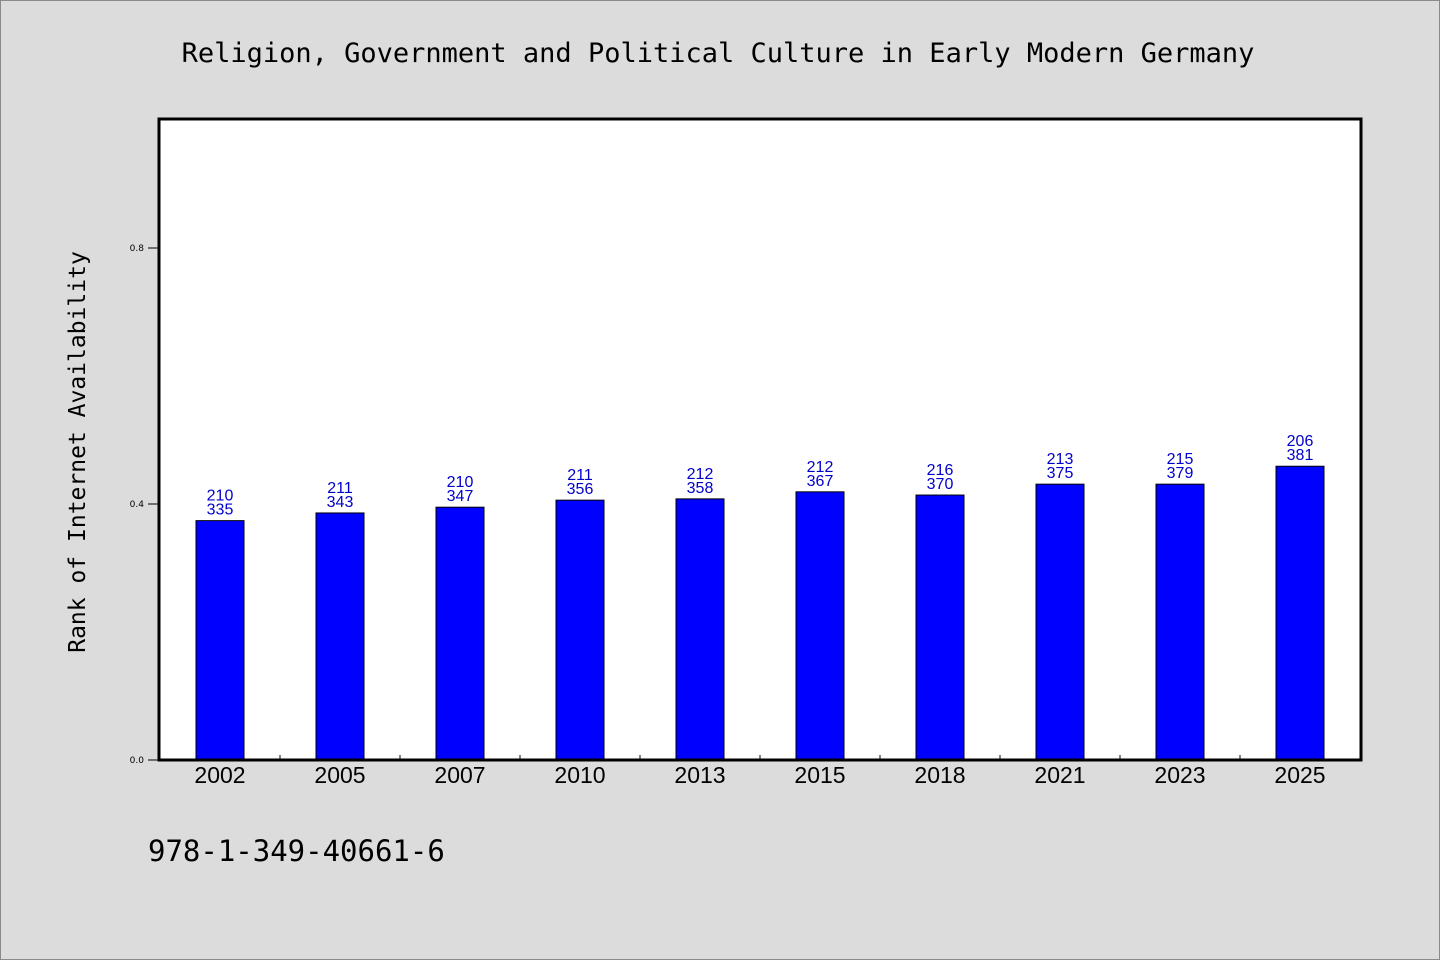 The width and height of the screenshot is (1440, 960). What do you see at coordinates (460, 496) in the screenshot?
I see `bar-label-bottom-2007: 347` at bounding box center [460, 496].